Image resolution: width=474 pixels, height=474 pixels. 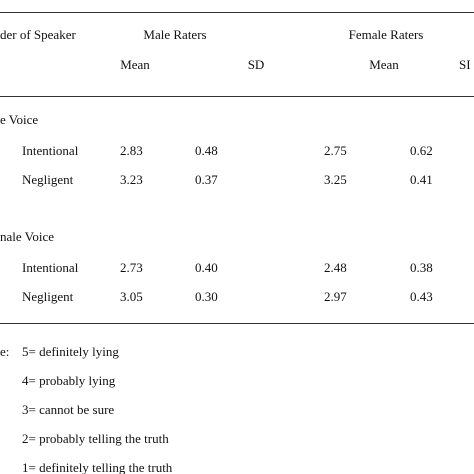 What do you see at coordinates (206, 267) in the screenshot?
I see `cell: 0.40` at bounding box center [206, 267].